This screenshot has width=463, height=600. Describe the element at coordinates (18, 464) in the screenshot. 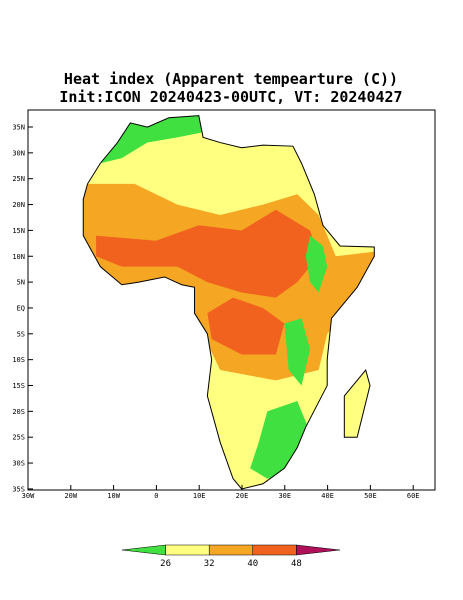

I see `lat-label: 30S` at that location.